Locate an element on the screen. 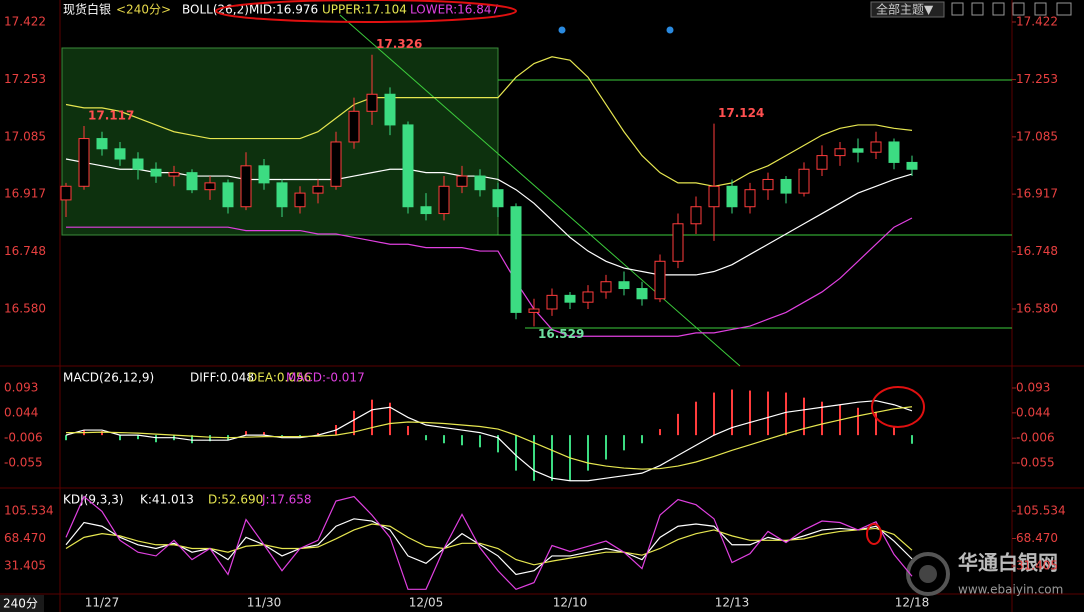 The height and width of the screenshot is (612, 1084). panel-title: MACD(26,12,9) is located at coordinates (108, 378).